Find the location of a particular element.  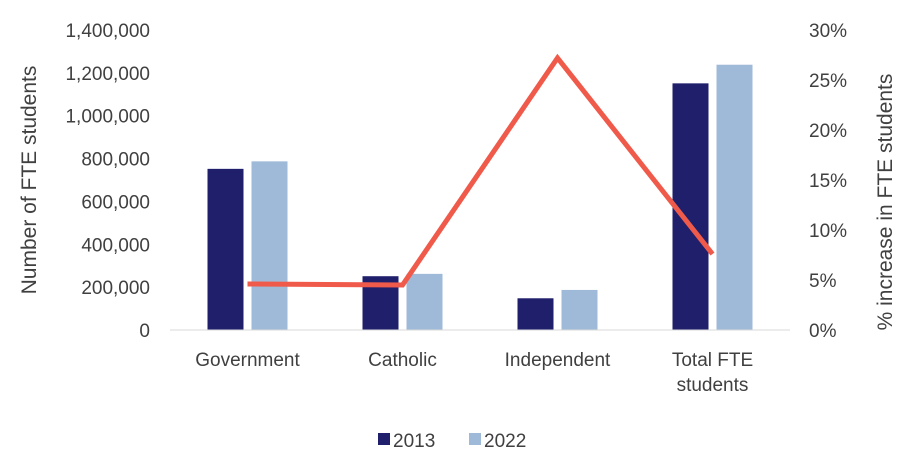

category-label: students is located at coordinates (713, 385).